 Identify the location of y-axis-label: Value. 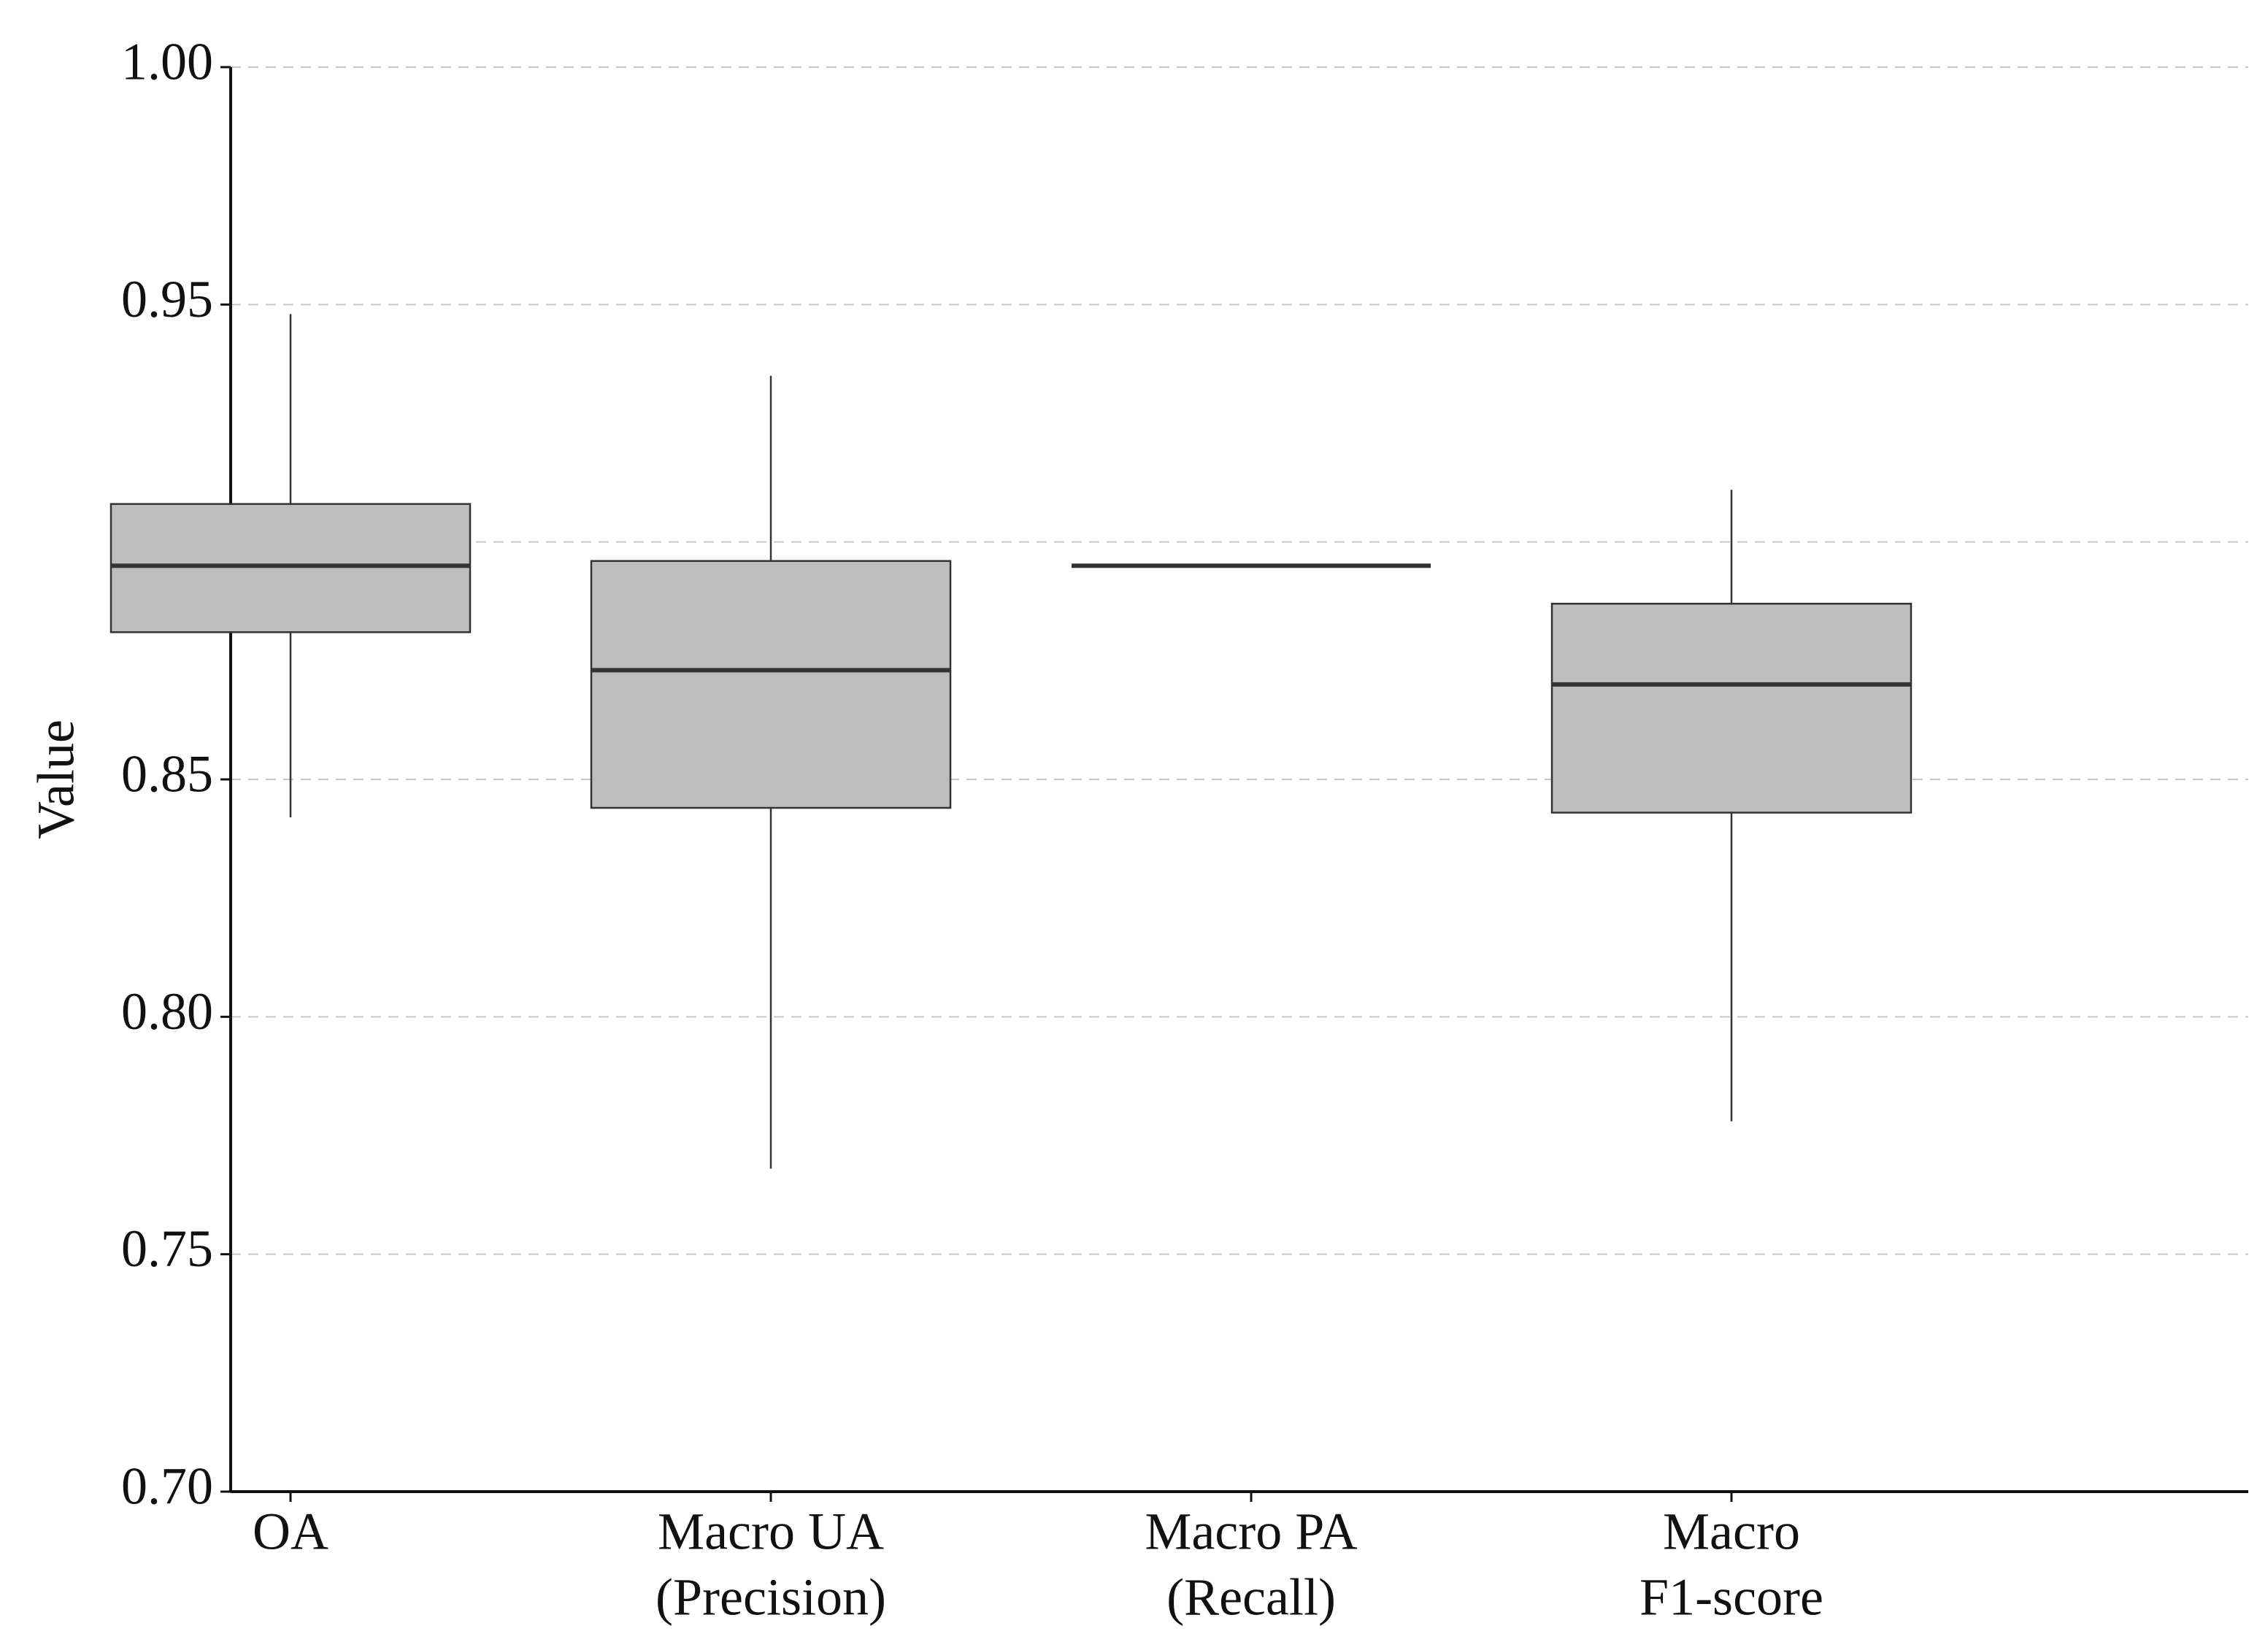
(56, 779).